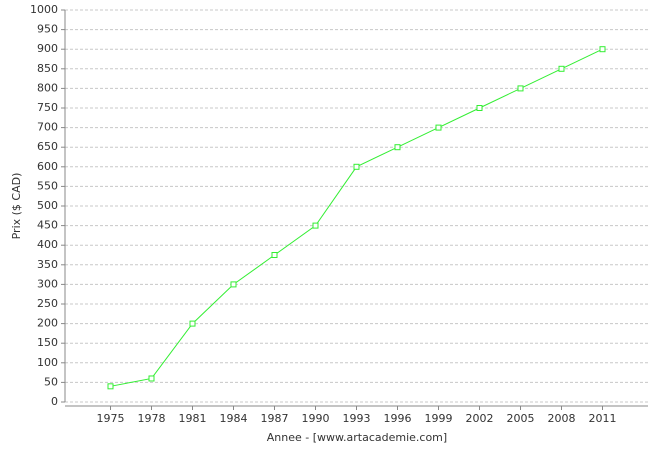  Describe the element at coordinates (47, 107) in the screenshot. I see `y-tick-label: 750` at that location.